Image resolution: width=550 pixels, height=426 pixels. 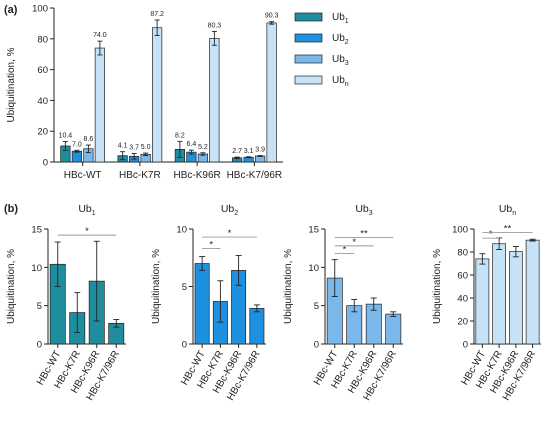 What do you see at coordinates (363, 210) in the screenshot?
I see `b-panel-title: Ub3` at bounding box center [363, 210].